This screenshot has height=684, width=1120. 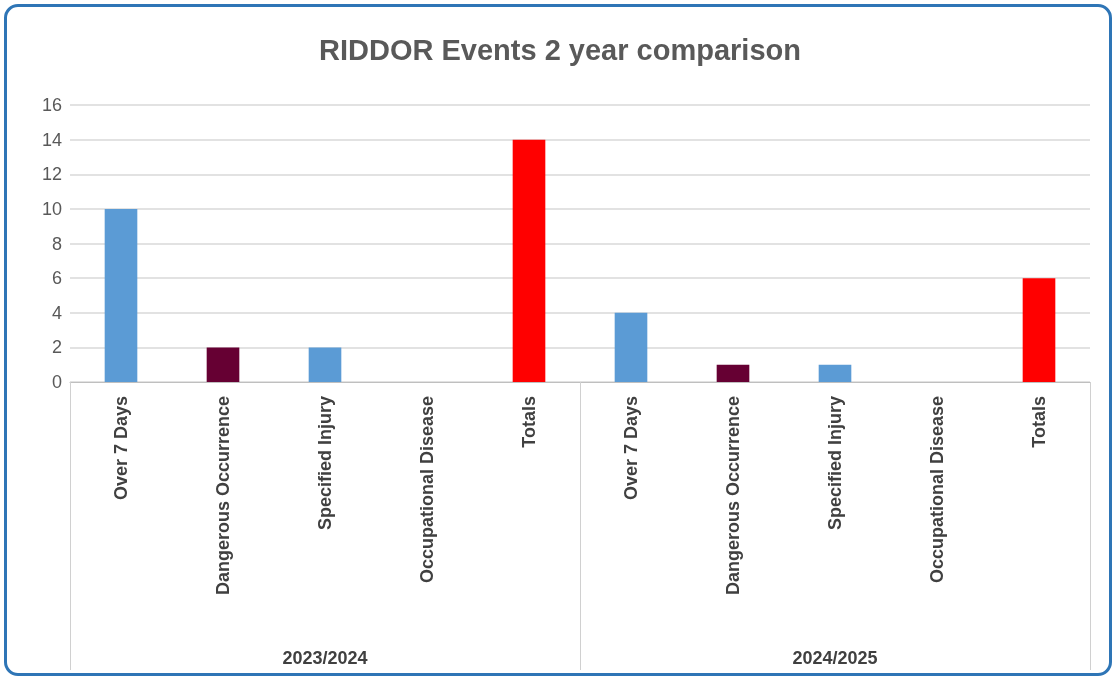 I want to click on y-tick-label: 12, so click(x=51, y=174).